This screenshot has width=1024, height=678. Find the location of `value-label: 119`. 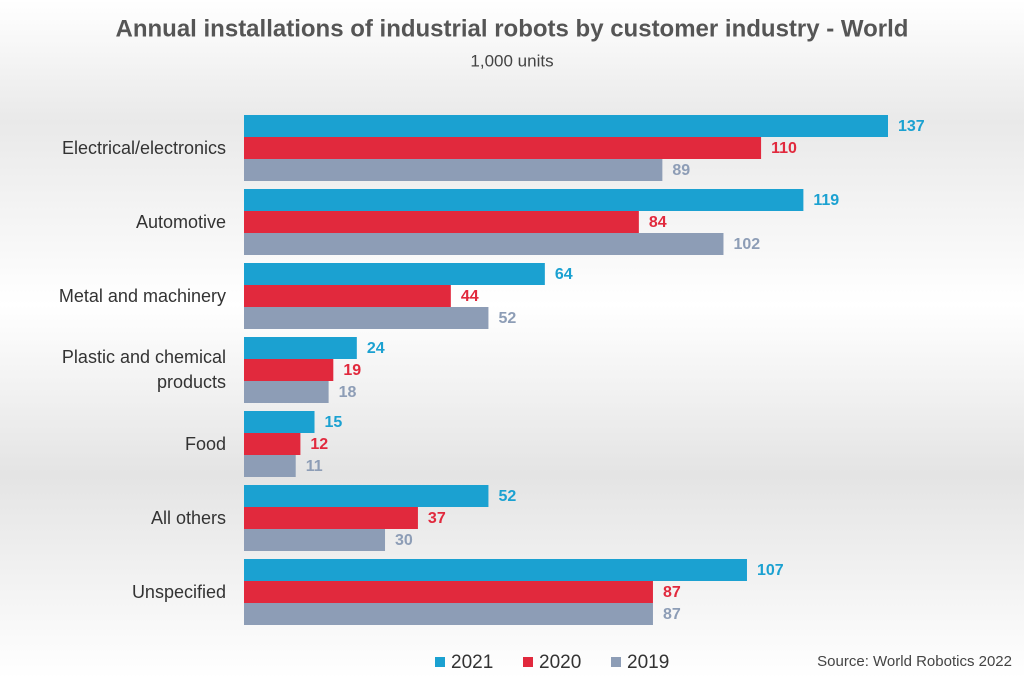

value-label: 119 is located at coordinates (826, 200).